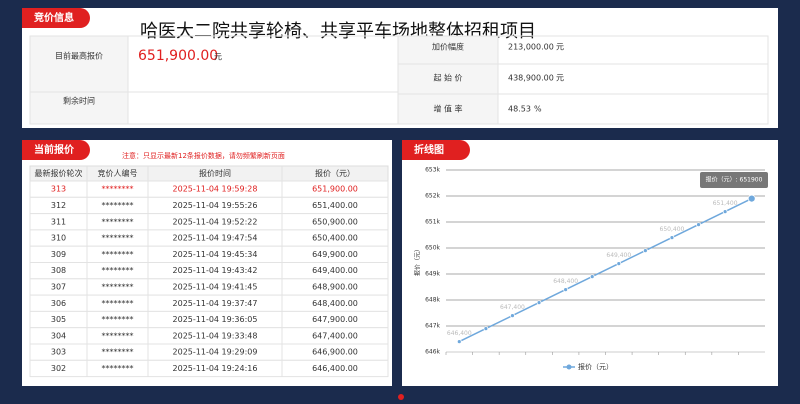 The width and height of the screenshot is (800, 404). What do you see at coordinates (595, 366) in the screenshot?
I see `legend-label: 报价（元）` at bounding box center [595, 366].